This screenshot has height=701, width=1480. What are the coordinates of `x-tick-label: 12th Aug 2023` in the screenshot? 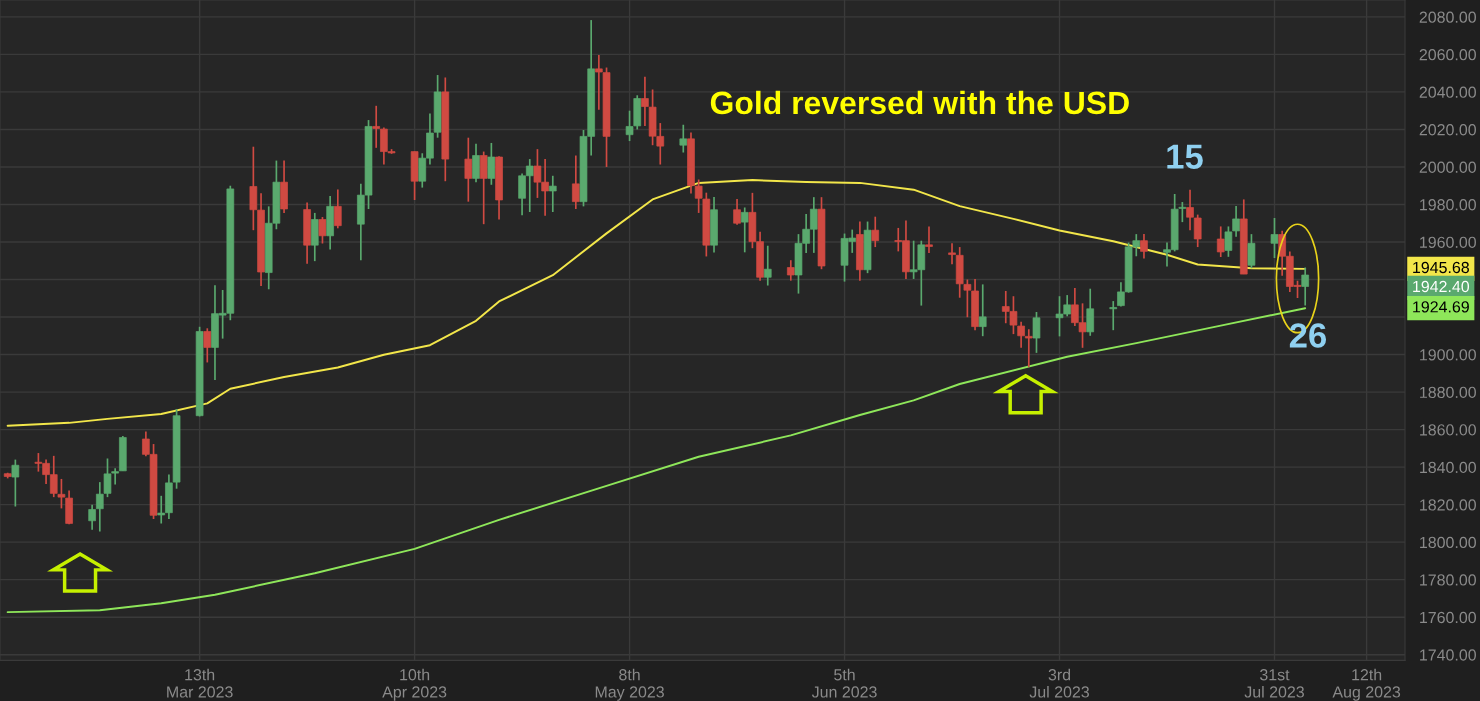 It's located at (1366, 684).